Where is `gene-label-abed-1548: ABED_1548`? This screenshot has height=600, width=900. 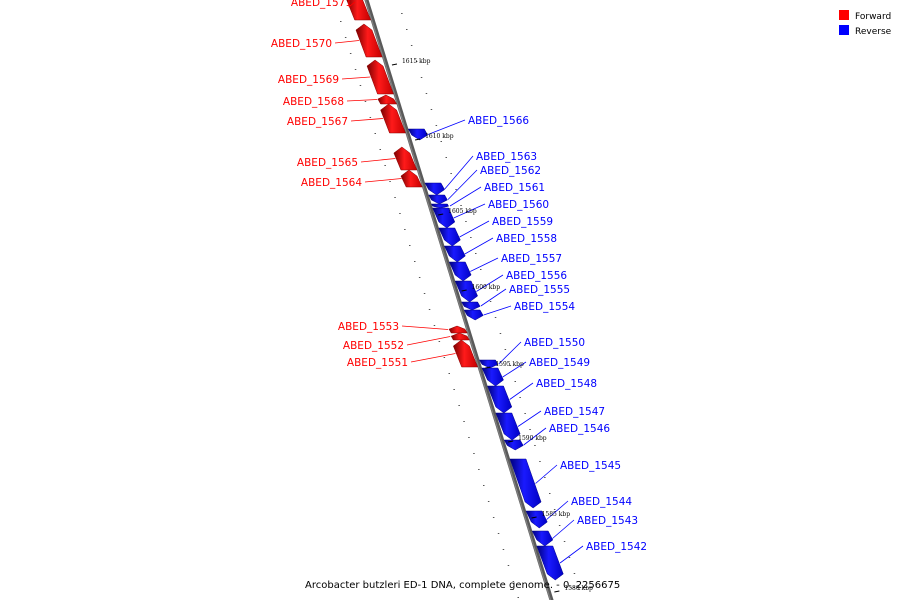
gene-label-abed-1548: ABED_1548 is located at coordinates (566, 384).